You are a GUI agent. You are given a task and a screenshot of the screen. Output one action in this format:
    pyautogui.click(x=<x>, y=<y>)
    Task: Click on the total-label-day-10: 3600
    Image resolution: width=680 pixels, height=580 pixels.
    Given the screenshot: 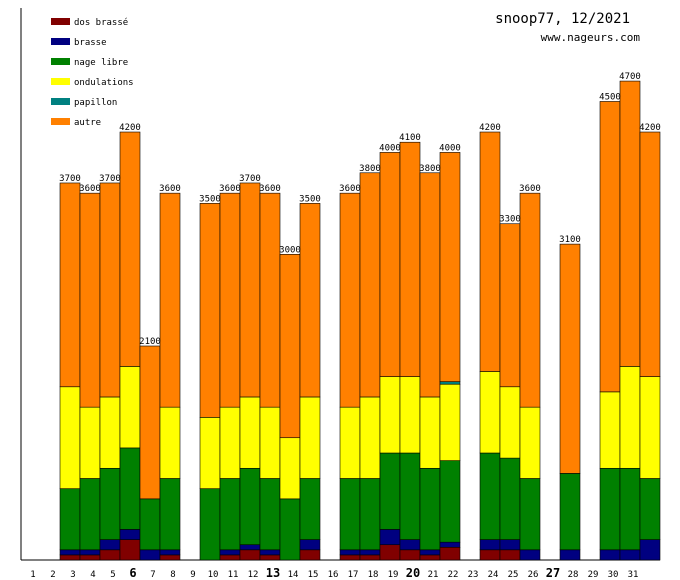 What is the action you would take?
    pyautogui.click(x=230, y=189)
    